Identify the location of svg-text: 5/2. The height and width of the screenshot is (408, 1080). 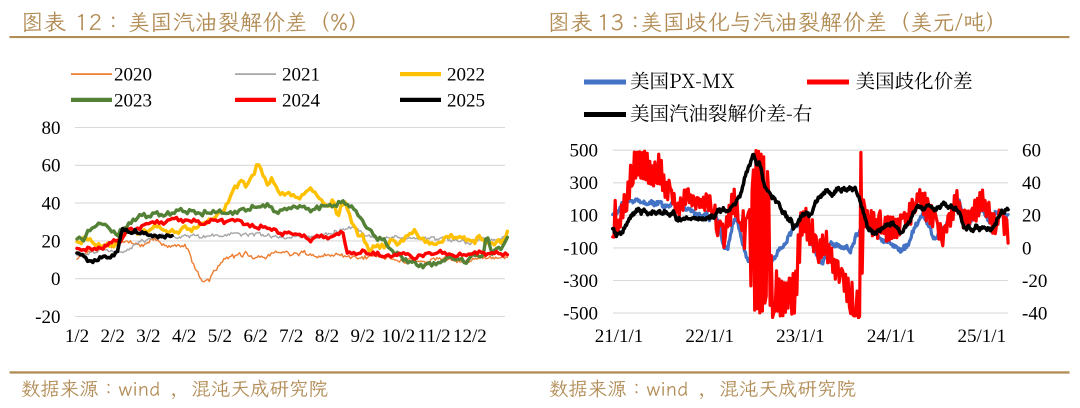
(220, 336).